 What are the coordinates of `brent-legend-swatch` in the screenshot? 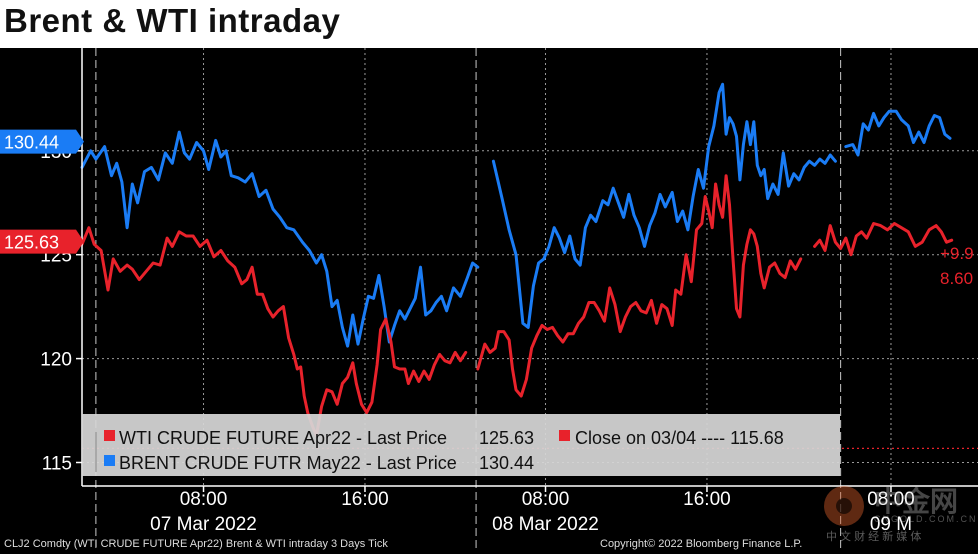 It's located at (109, 460).